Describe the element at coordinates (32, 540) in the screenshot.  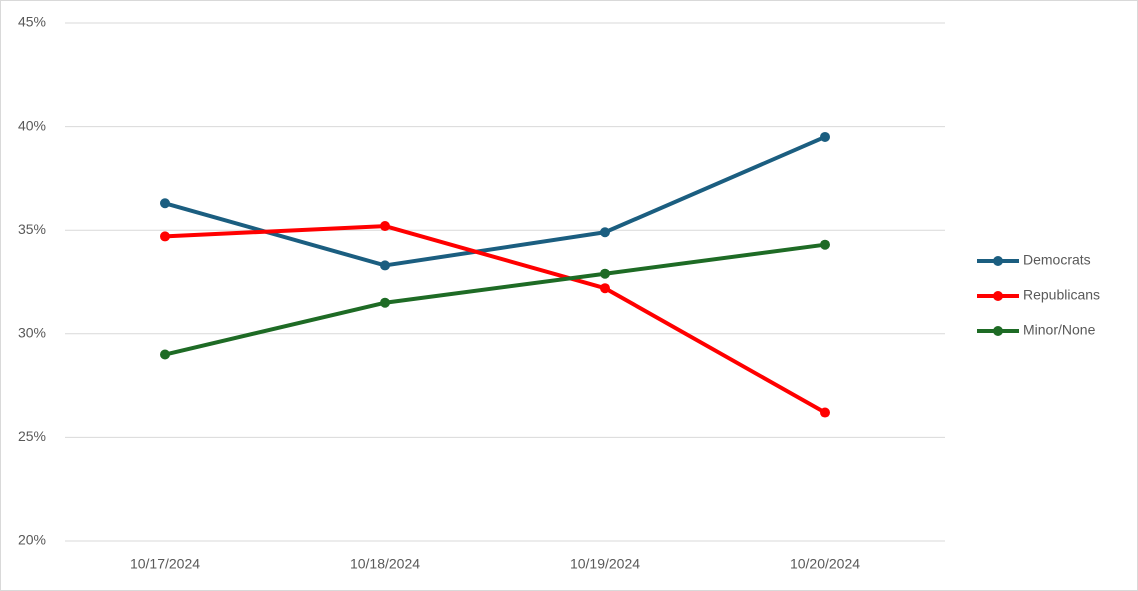
I see `y-tick-label: 20%` at that location.